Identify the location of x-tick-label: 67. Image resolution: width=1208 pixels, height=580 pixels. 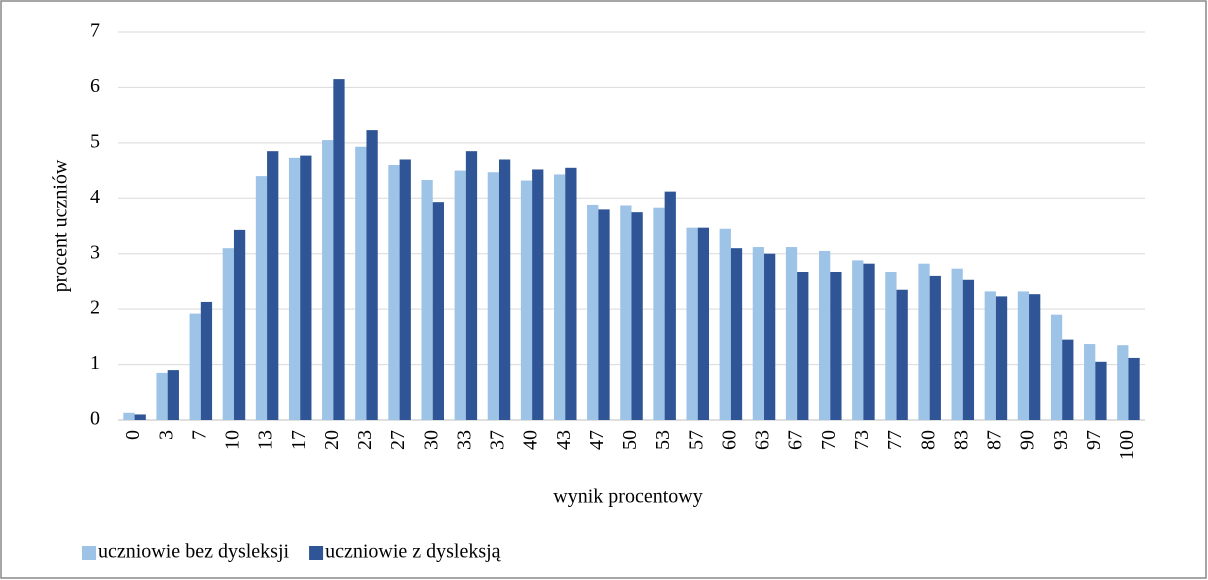
(796, 440).